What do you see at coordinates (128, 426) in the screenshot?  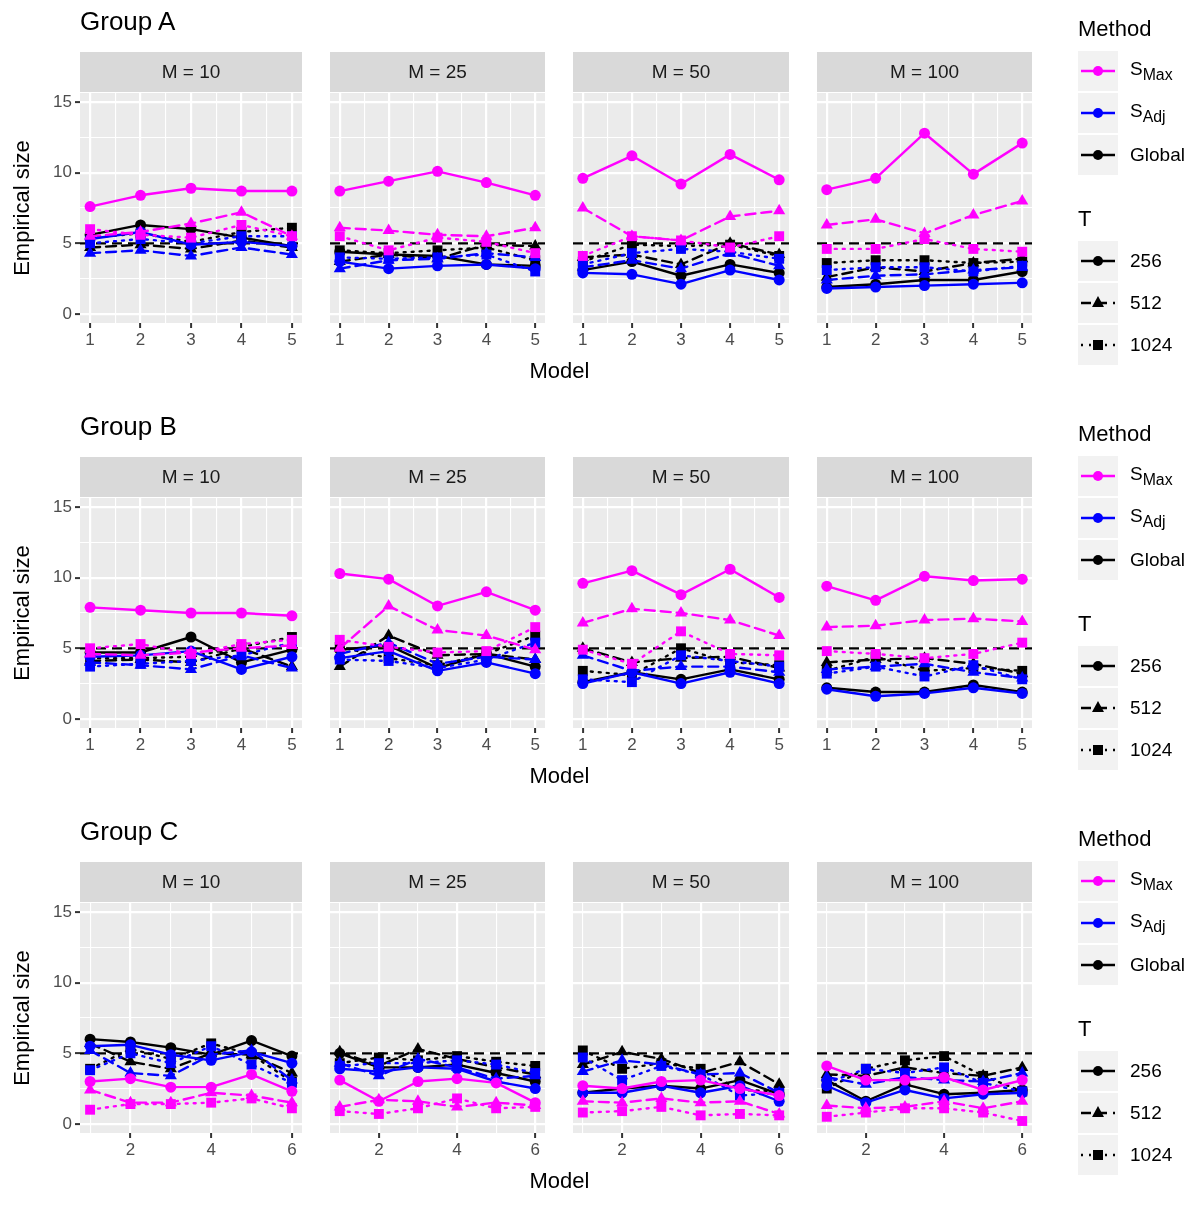 I see `chart-subtitle: Group B` at bounding box center [128, 426].